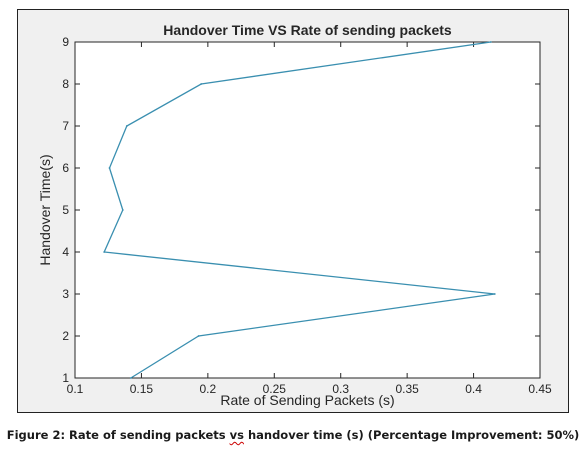 This screenshot has height=454, width=586. Describe the element at coordinates (118, 435) in the screenshot. I see `caption-prefix: Figure 2: Rate of sending packets` at that location.